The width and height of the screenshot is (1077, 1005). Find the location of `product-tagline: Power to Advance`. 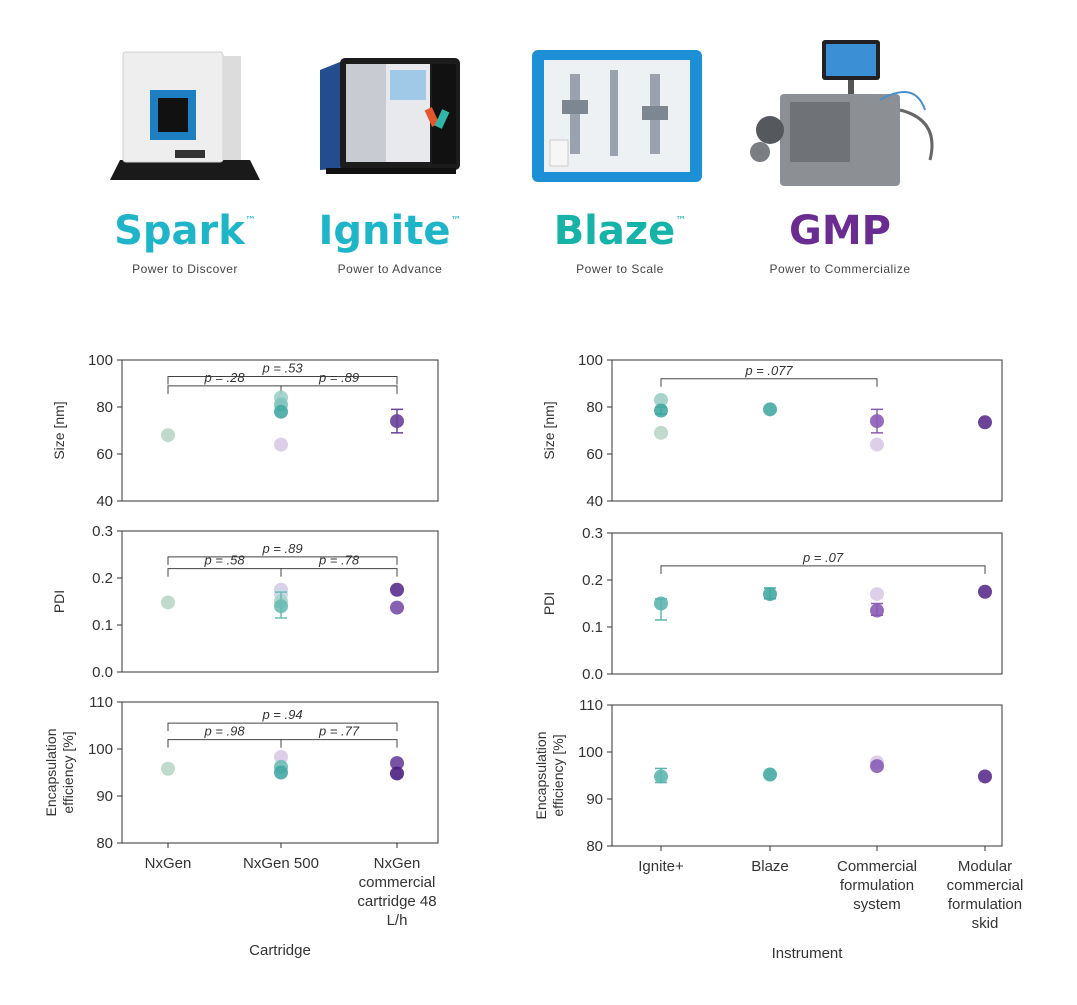

product-tagline: Power to Advance is located at coordinates (390, 269).